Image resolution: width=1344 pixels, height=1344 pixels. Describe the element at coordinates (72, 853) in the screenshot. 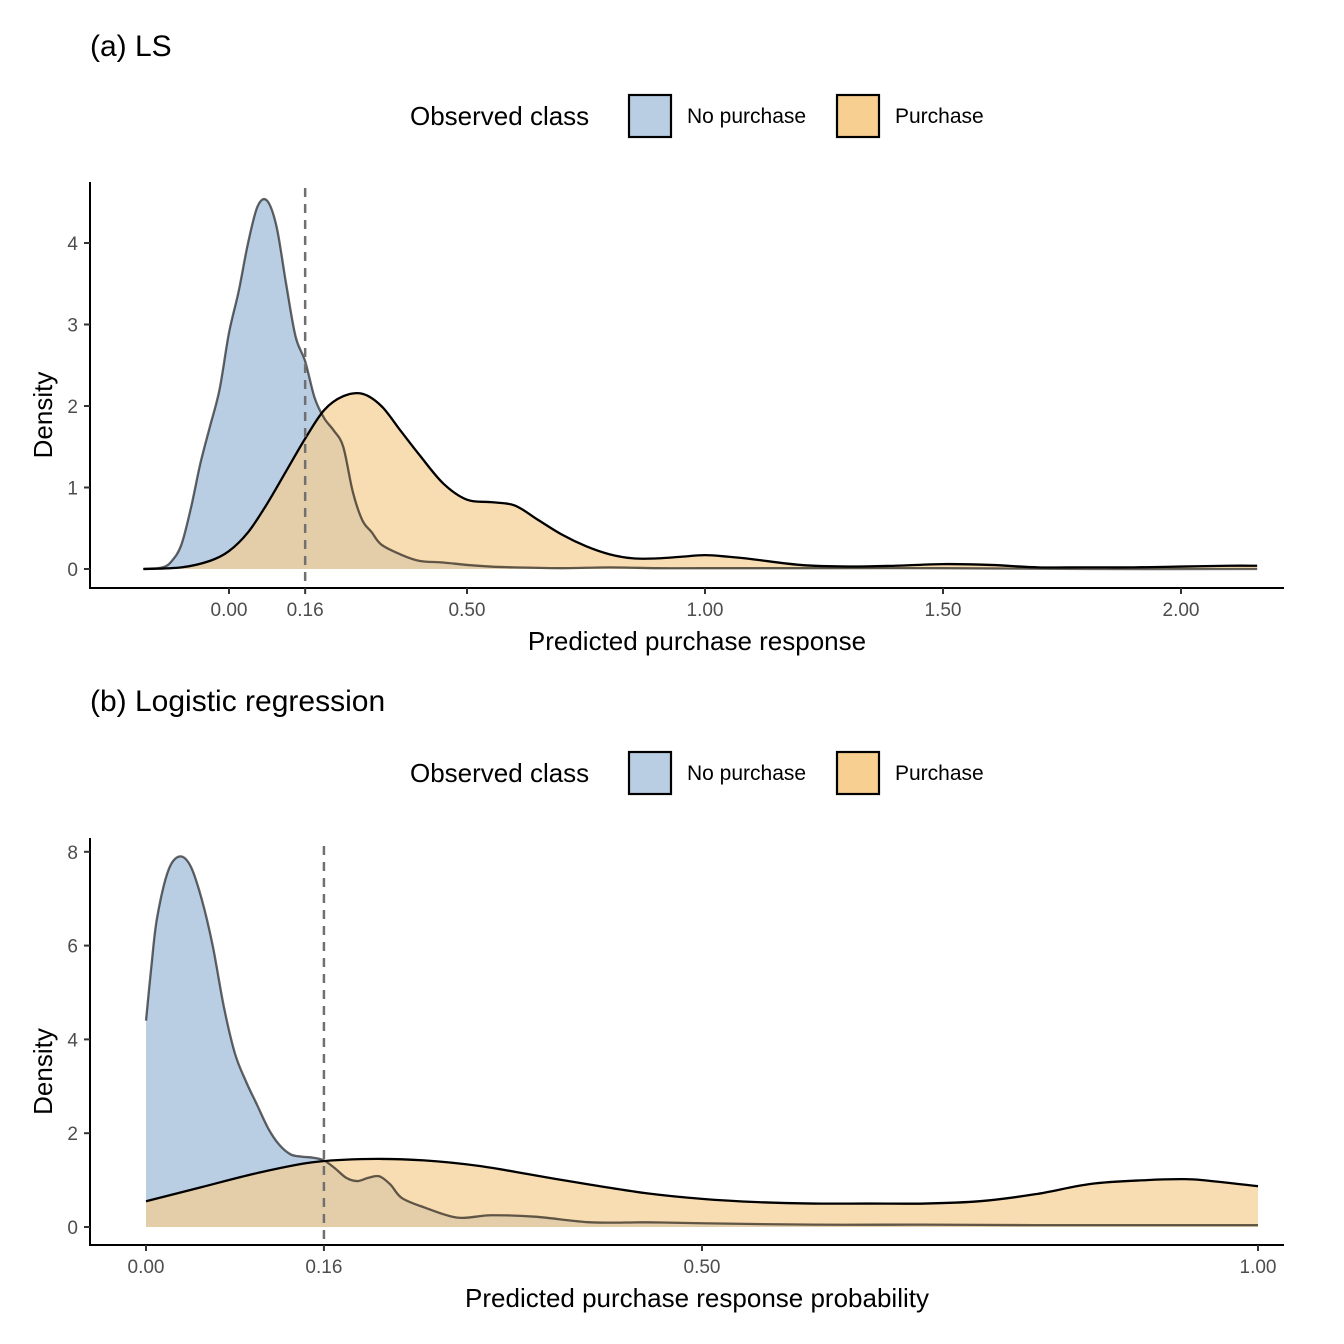

I see `y-tick-label: 8` at that location.